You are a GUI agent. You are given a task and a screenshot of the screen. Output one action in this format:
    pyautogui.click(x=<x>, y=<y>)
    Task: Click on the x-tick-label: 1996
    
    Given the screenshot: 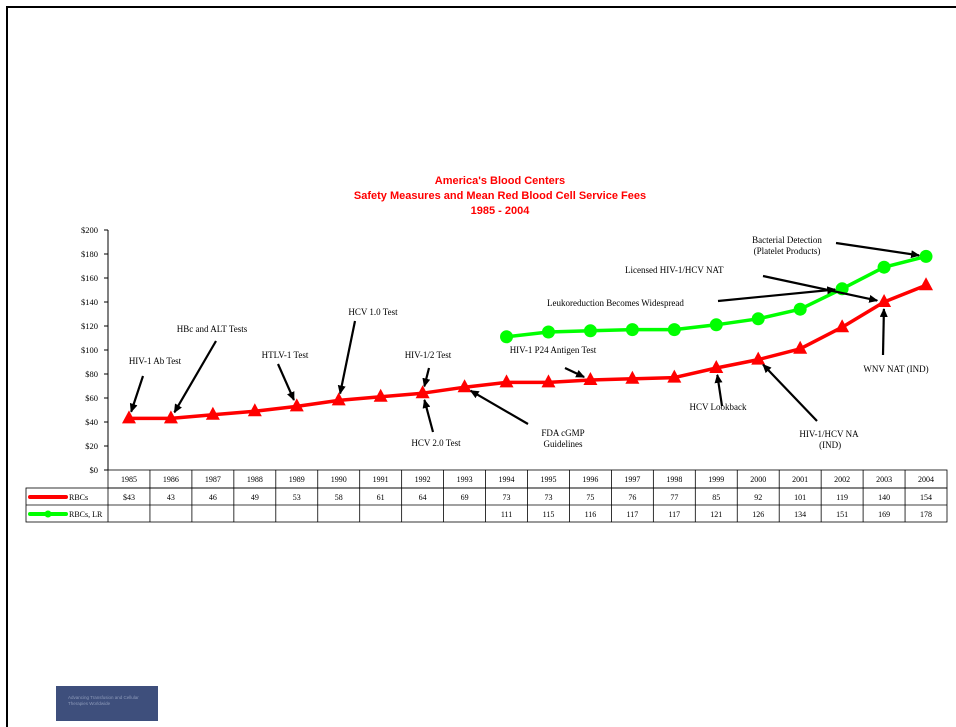 What is the action you would take?
    pyautogui.click(x=590, y=479)
    